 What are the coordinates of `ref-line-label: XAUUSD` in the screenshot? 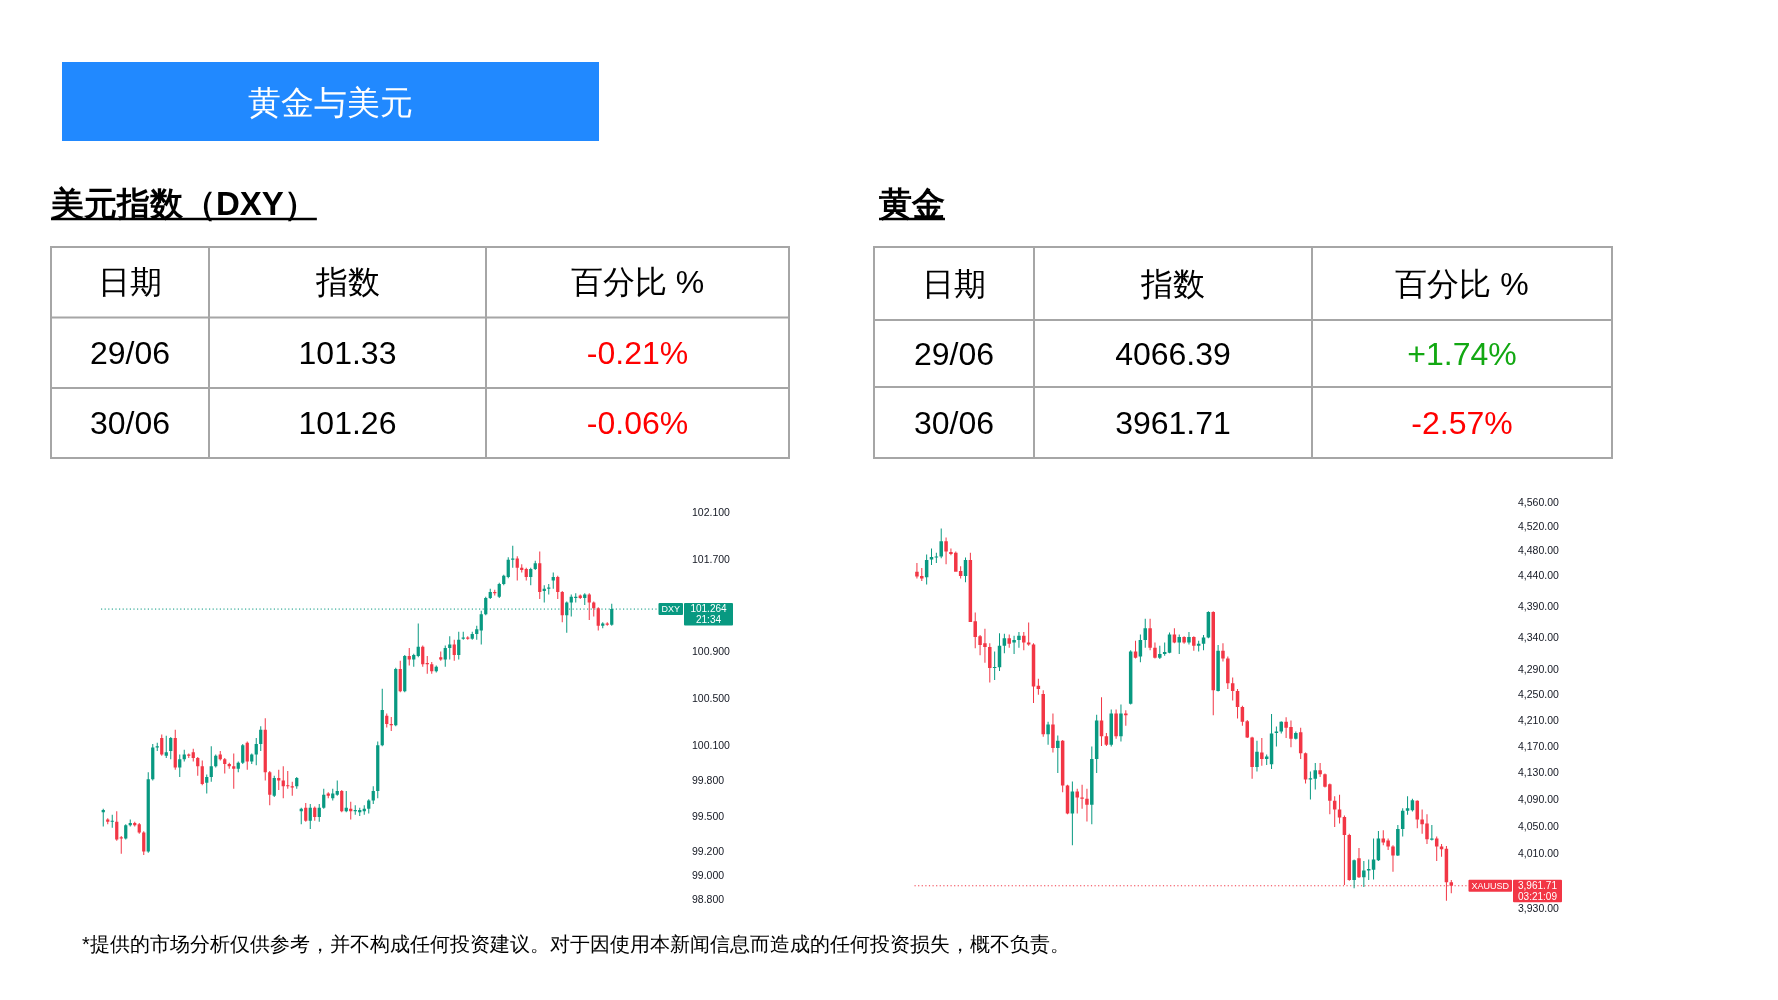 It's located at (1490, 885).